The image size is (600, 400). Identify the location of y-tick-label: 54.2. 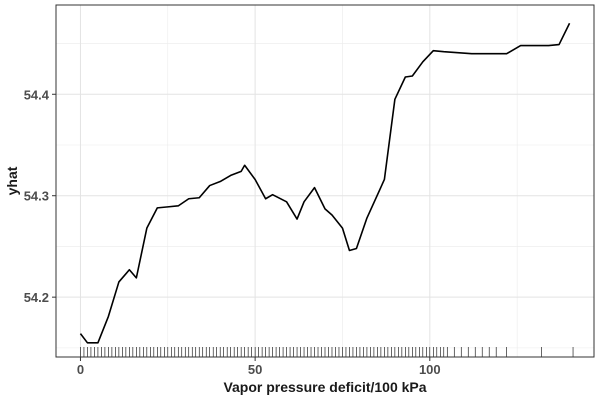
(36, 297).